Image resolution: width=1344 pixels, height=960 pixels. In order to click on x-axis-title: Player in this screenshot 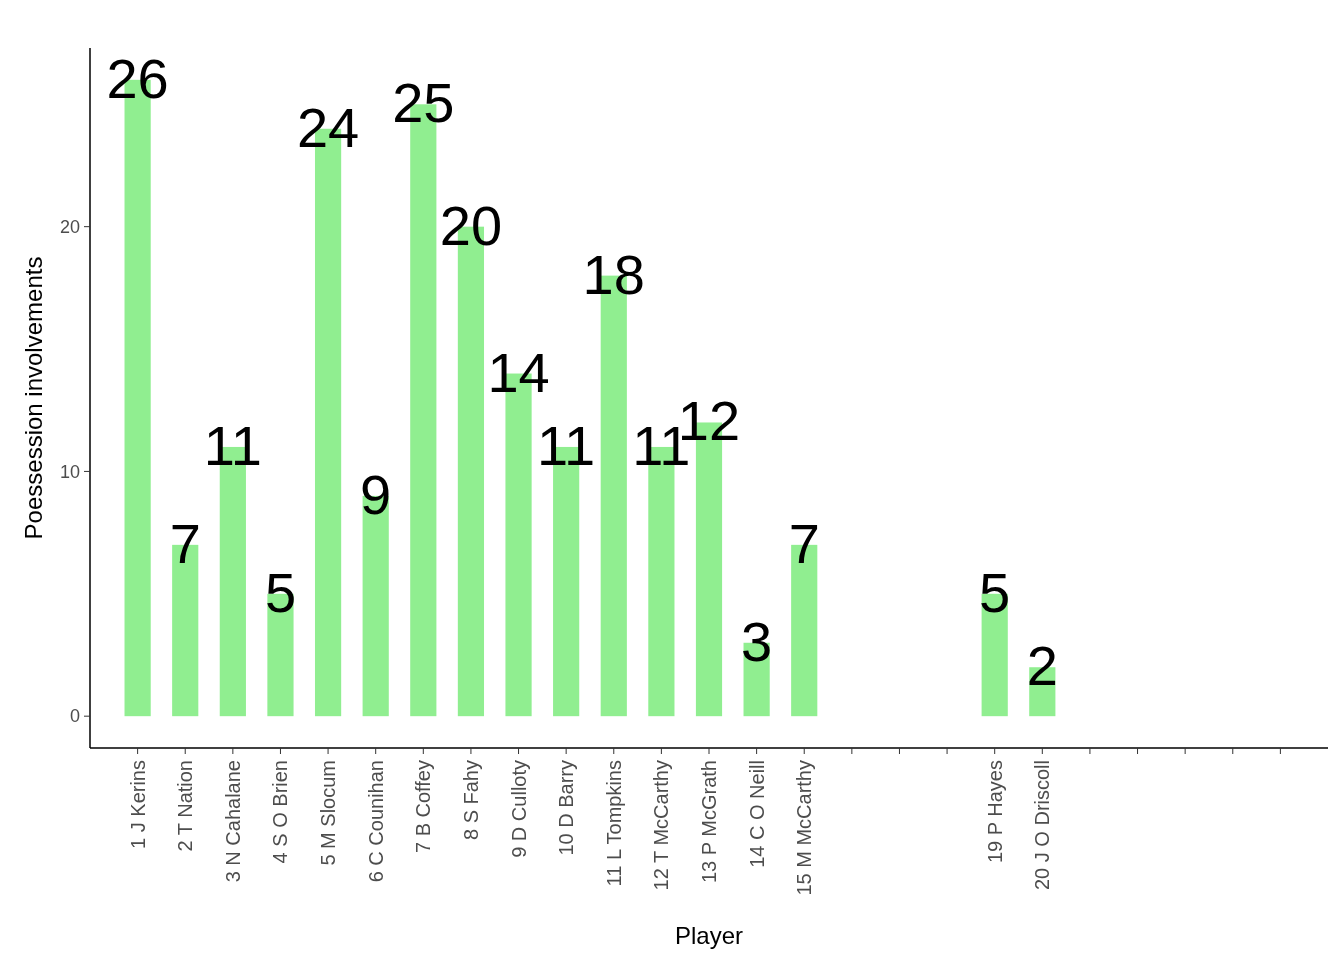, I will do `click(709, 935)`.